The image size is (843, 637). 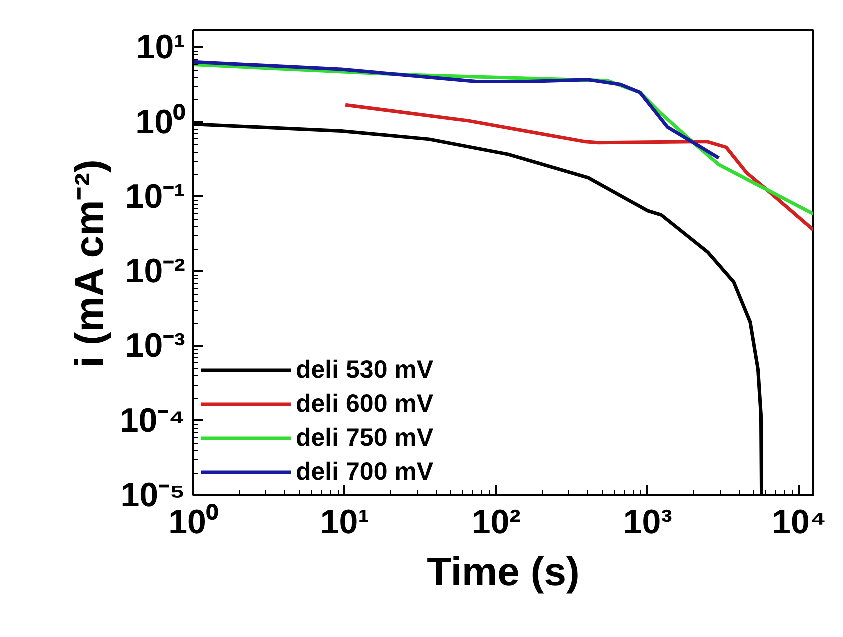 I want to click on x-tick-label: 10¹, so click(x=345, y=523).